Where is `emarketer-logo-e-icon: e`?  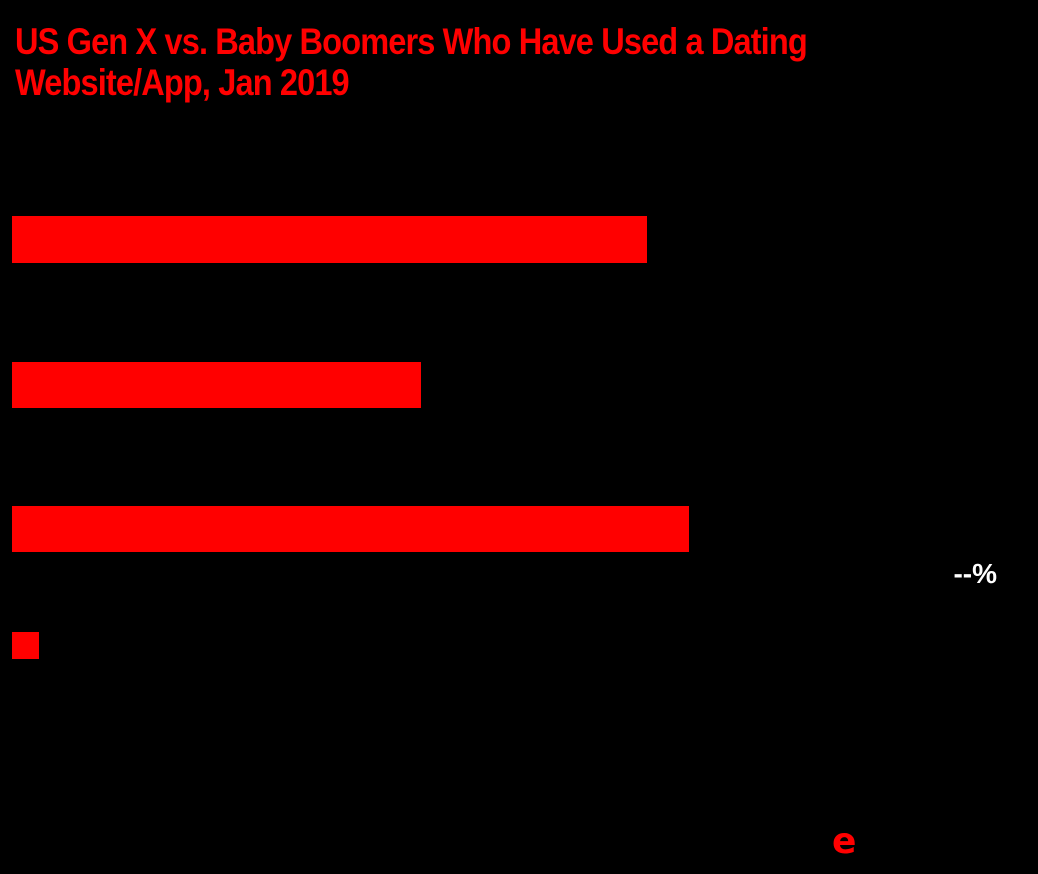 emarketer-logo-e-icon: e is located at coordinates (844, 841).